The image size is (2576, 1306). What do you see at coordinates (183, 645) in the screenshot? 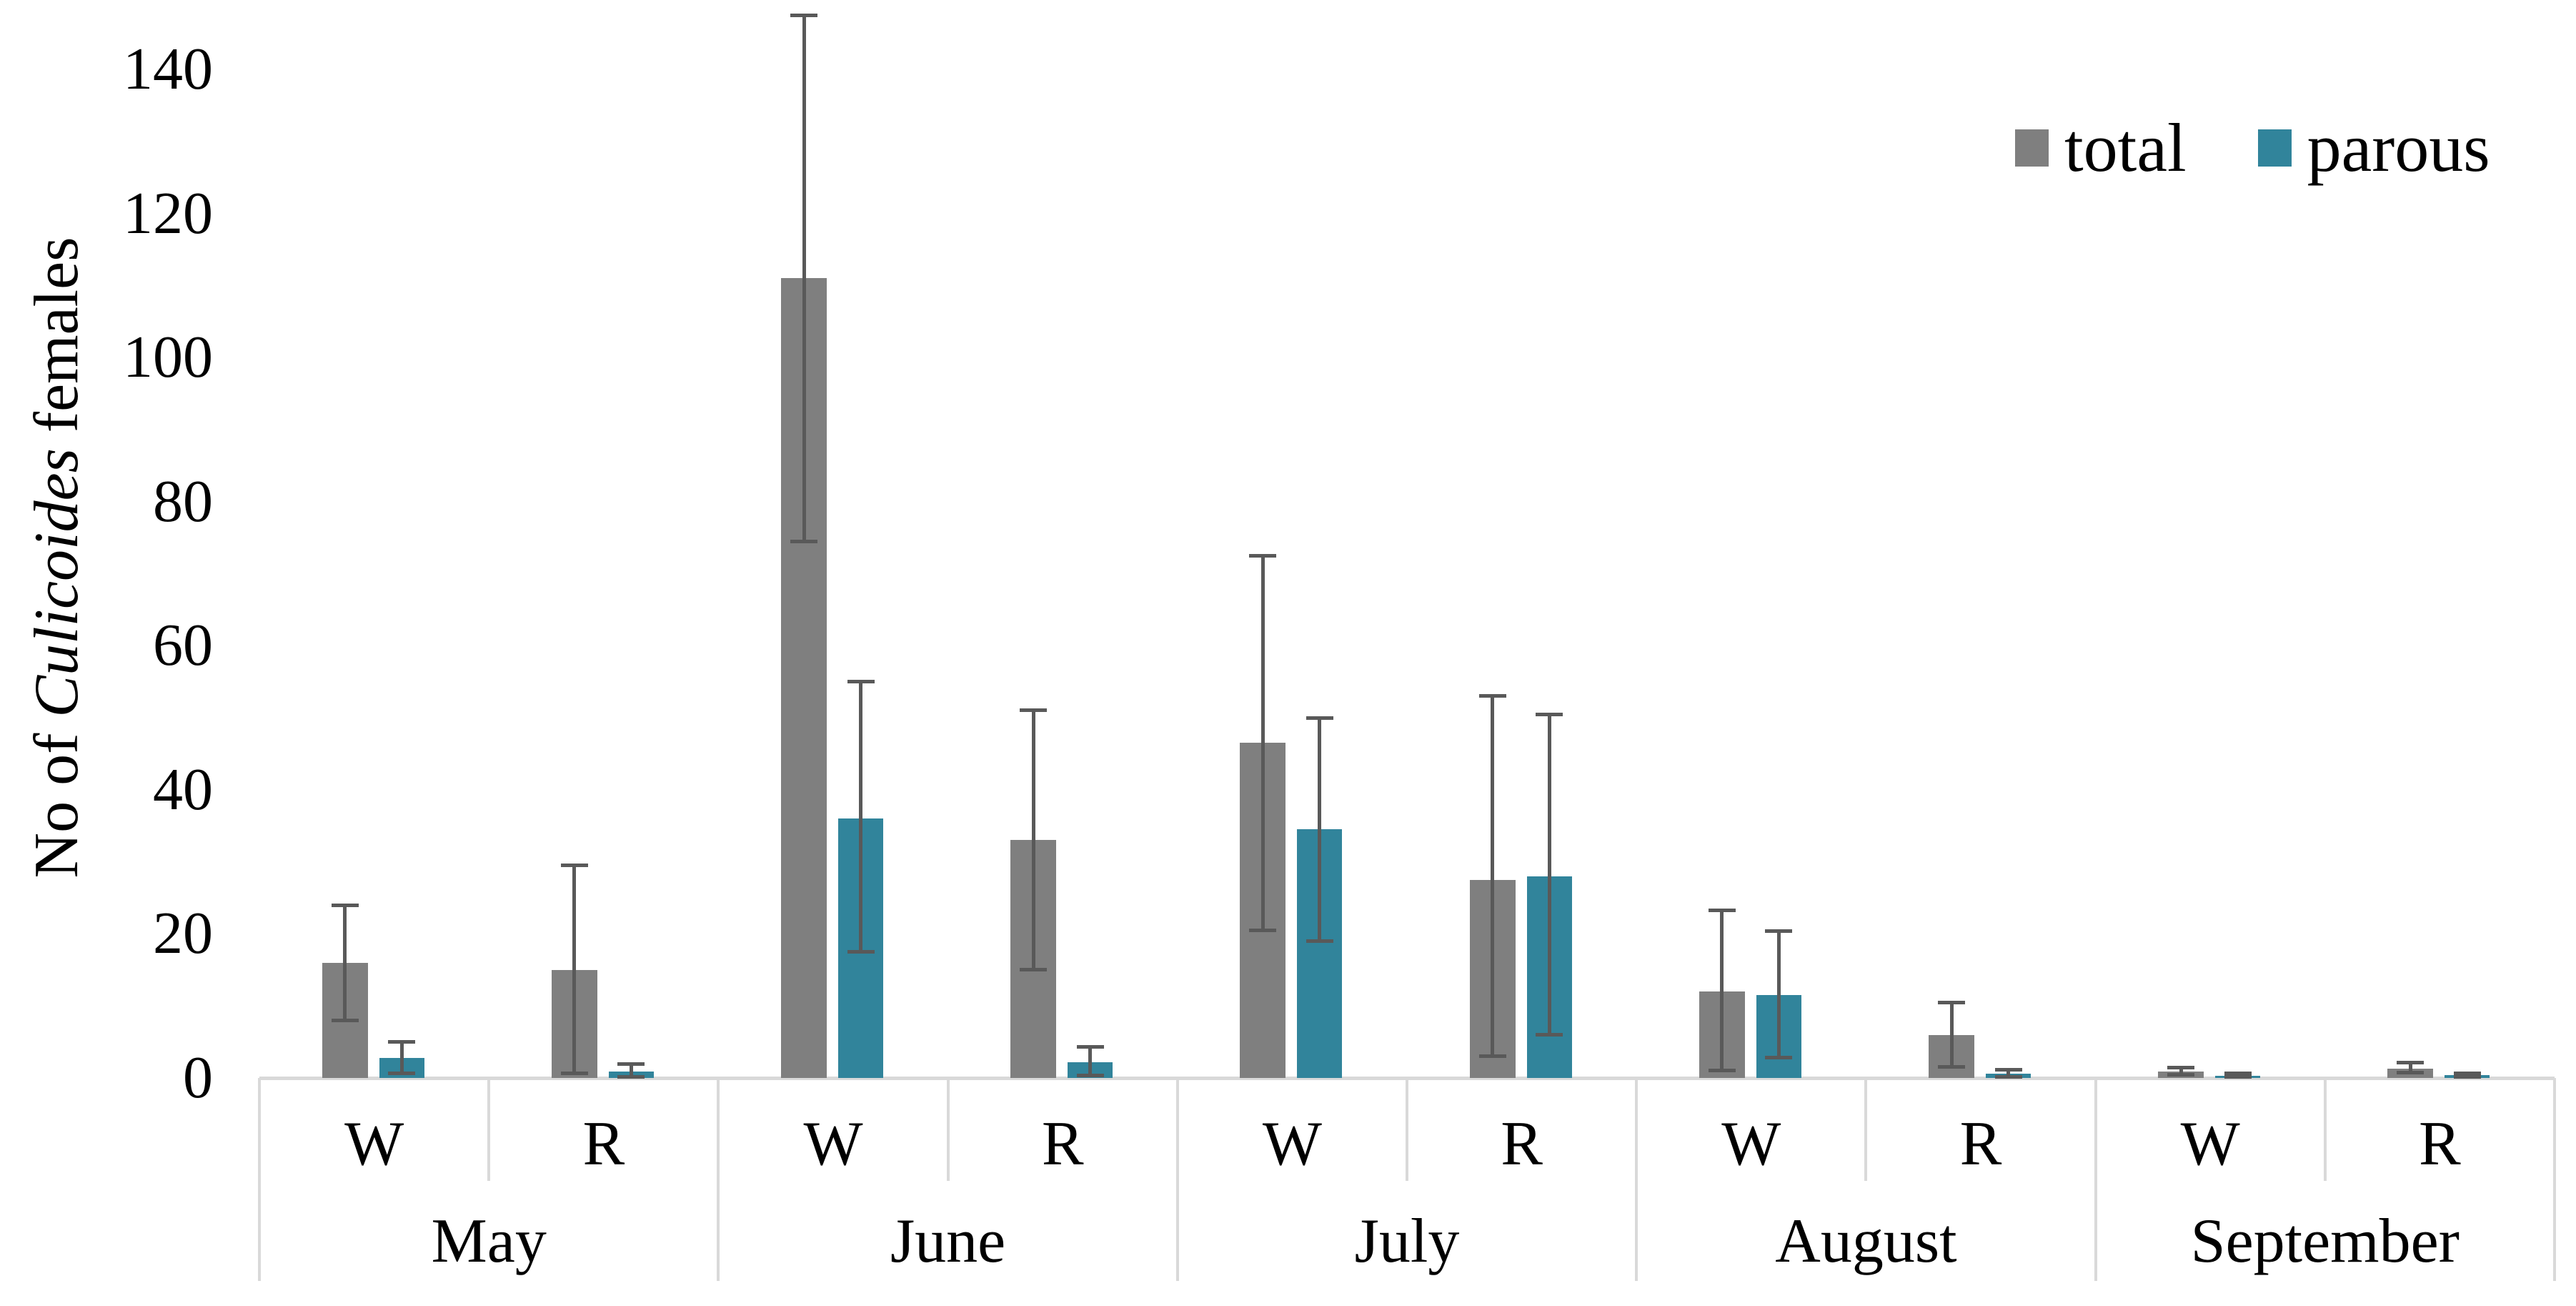
I see `y-tick-label: 60` at bounding box center [183, 645].